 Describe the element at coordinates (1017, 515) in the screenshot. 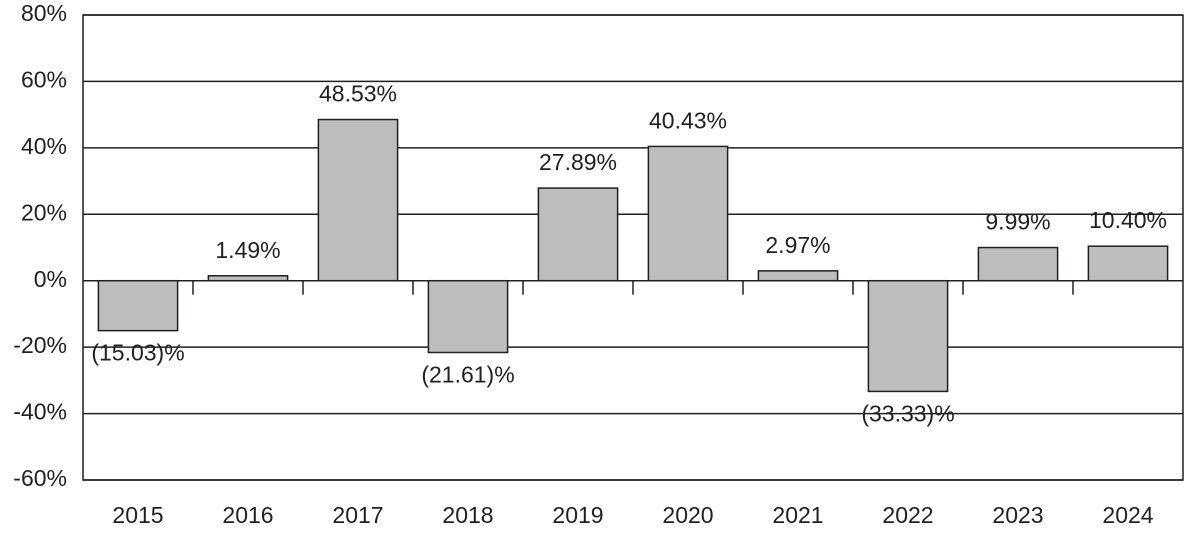

I see `x-tick-label: 2023` at that location.